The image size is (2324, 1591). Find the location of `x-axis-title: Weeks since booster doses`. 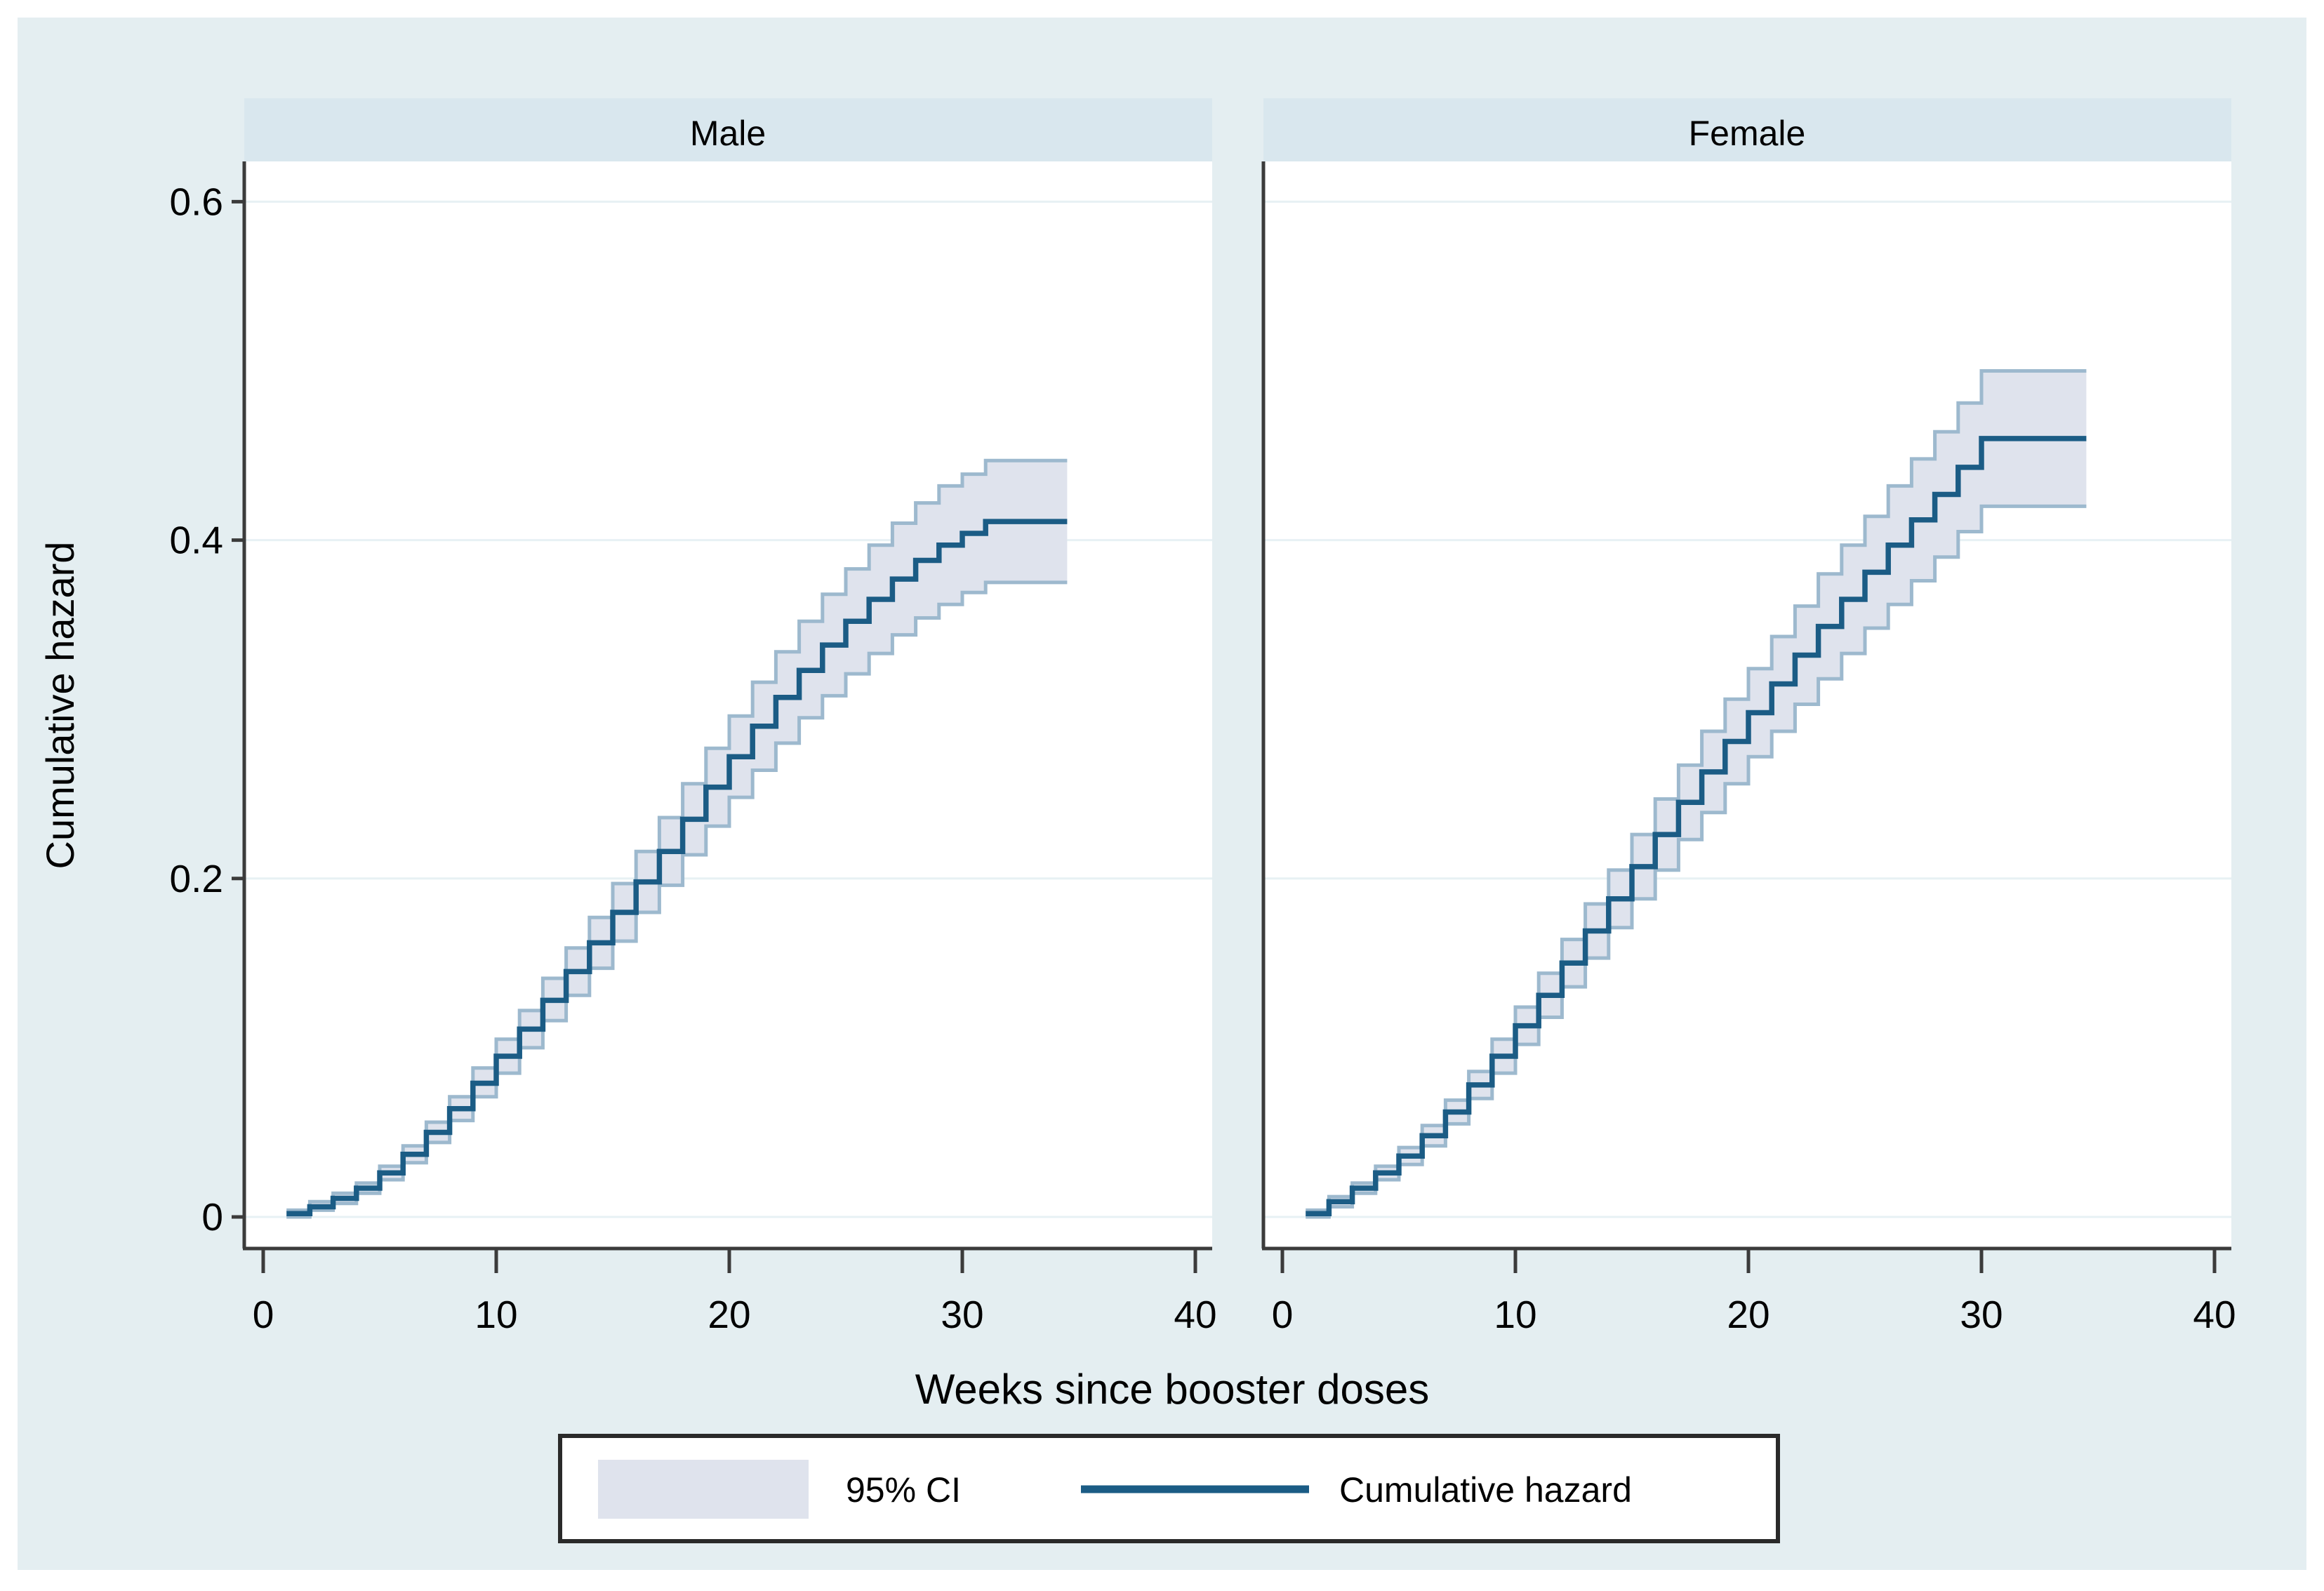

x-axis-title: Weeks since booster doses is located at coordinates (1172, 1389).